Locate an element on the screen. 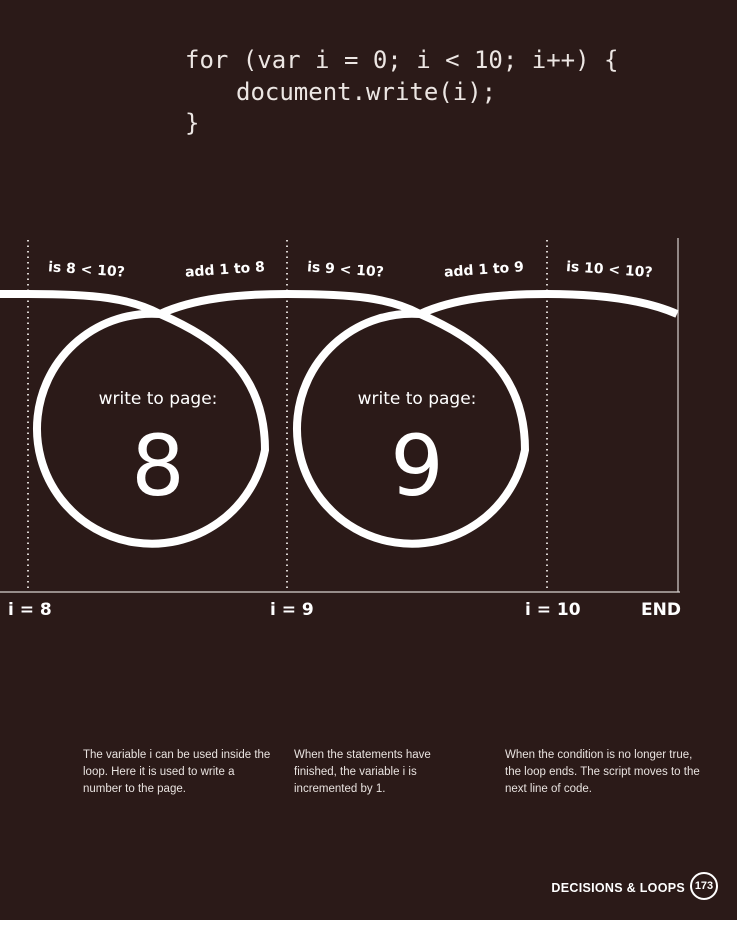 The height and width of the screenshot is (925, 742). code-line-1: for (var i = 0; i < 10; i++) { is located at coordinates (402, 60).